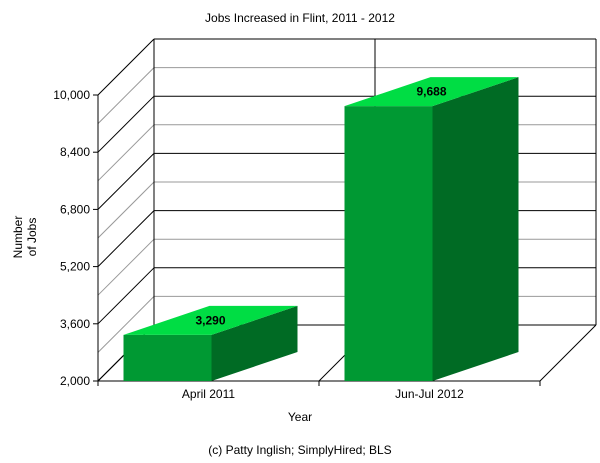 Image resolution: width=600 pixels, height=463 pixels. What do you see at coordinates (18, 237) in the screenshot?
I see `y-axis-title-line1: Number` at bounding box center [18, 237].